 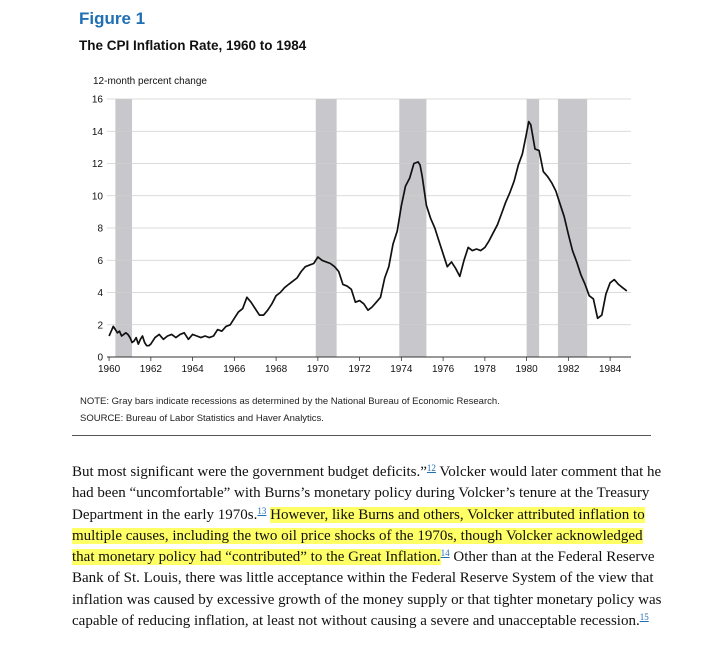 What do you see at coordinates (100, 261) in the screenshot?
I see `y-tick-label: 6` at bounding box center [100, 261].